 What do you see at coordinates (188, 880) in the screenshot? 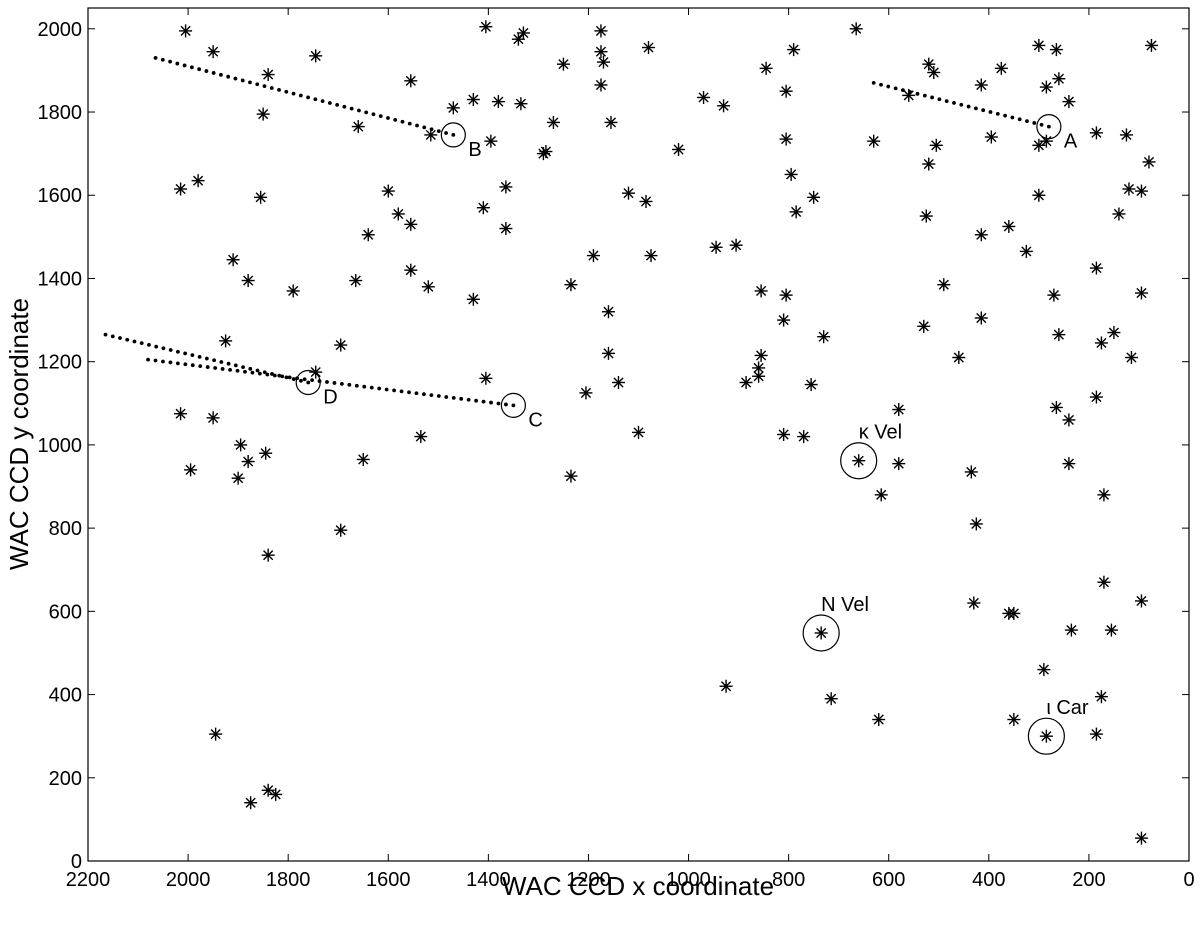
I see `x-tick-label: 2000` at bounding box center [188, 880].